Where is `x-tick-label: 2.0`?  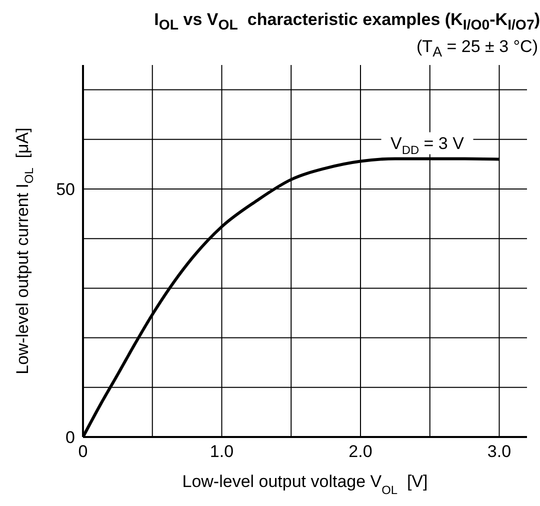
x-tick-label: 2.0 is located at coordinates (360, 452).